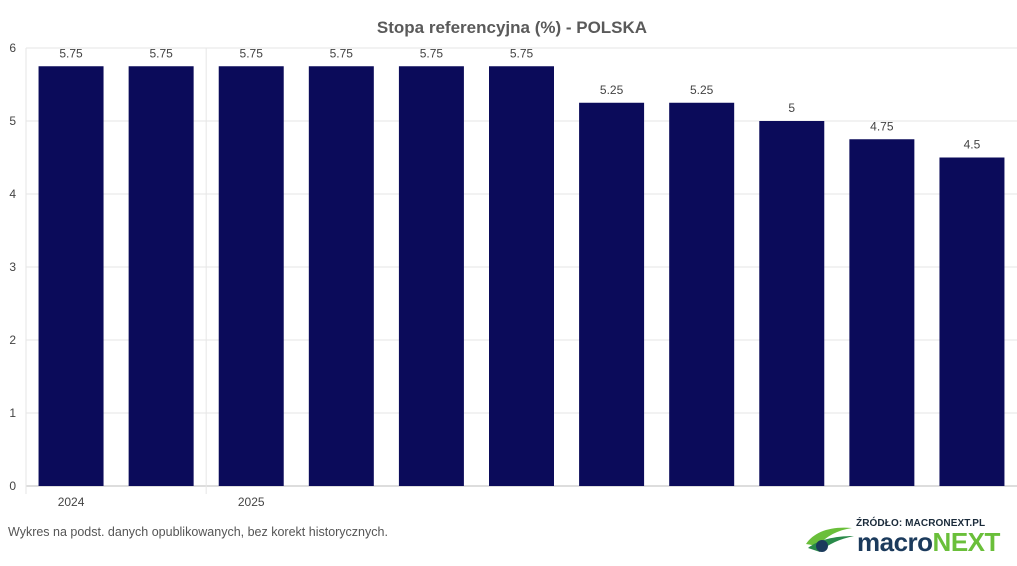 This screenshot has width=1017, height=566. I want to click on brand-source: ŹRÓDŁO: MACRONEXT.PL, so click(921, 523).